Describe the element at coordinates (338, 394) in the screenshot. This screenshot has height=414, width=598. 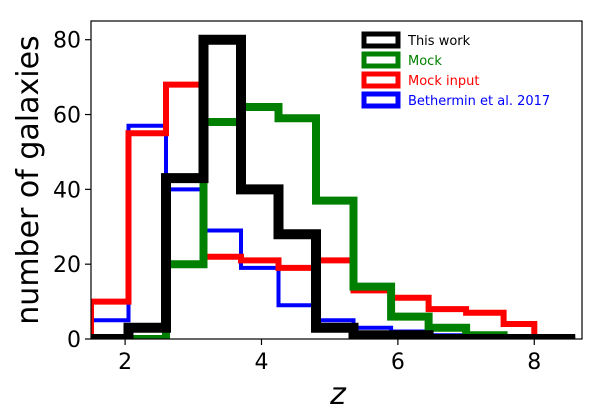
I see `x-axis-label: z` at that location.